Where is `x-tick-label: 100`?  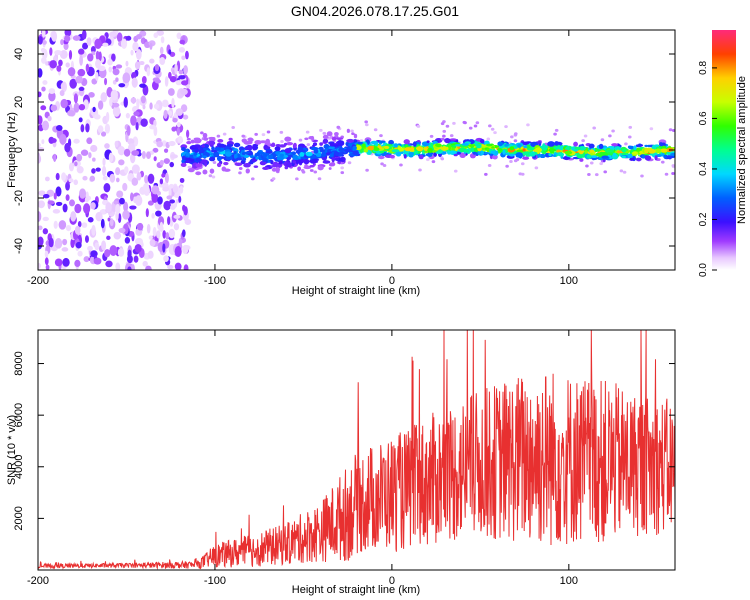 x-tick-label: 100 is located at coordinates (569, 581).